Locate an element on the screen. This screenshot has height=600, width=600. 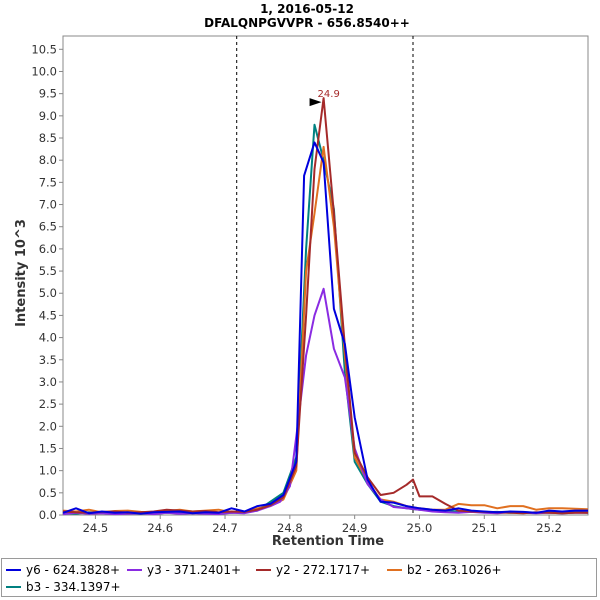
y-tick-label: 9.5 is located at coordinates (48, 94).